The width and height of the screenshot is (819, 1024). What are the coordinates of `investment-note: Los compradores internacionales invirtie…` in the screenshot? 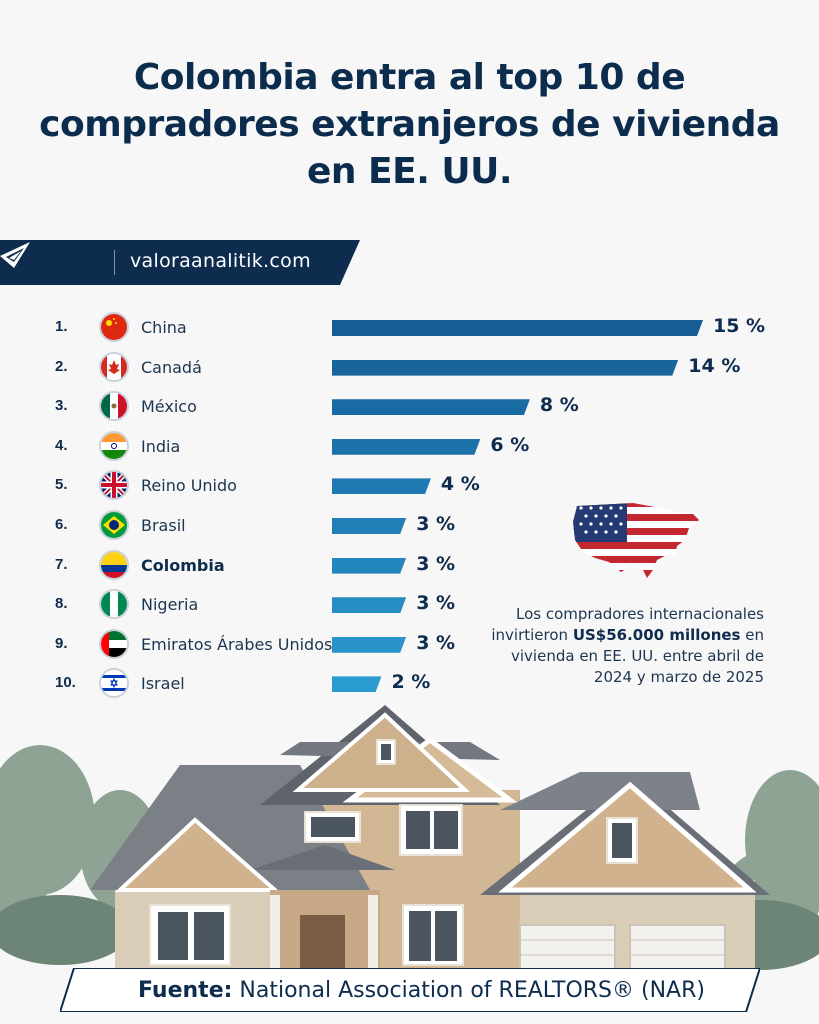 It's located at (617, 646).